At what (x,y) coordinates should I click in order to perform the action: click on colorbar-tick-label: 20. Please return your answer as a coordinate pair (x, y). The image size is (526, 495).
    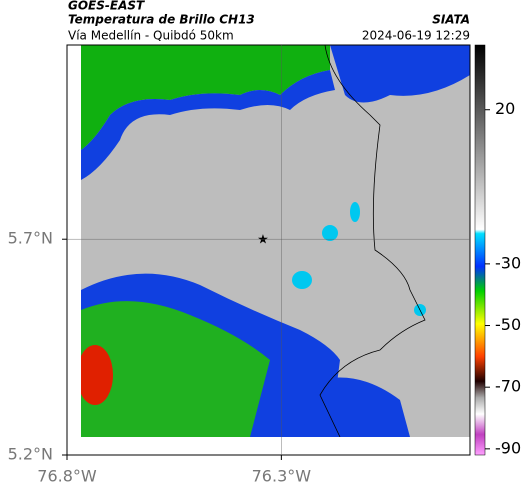
    Looking at the image, I should click on (505, 108).